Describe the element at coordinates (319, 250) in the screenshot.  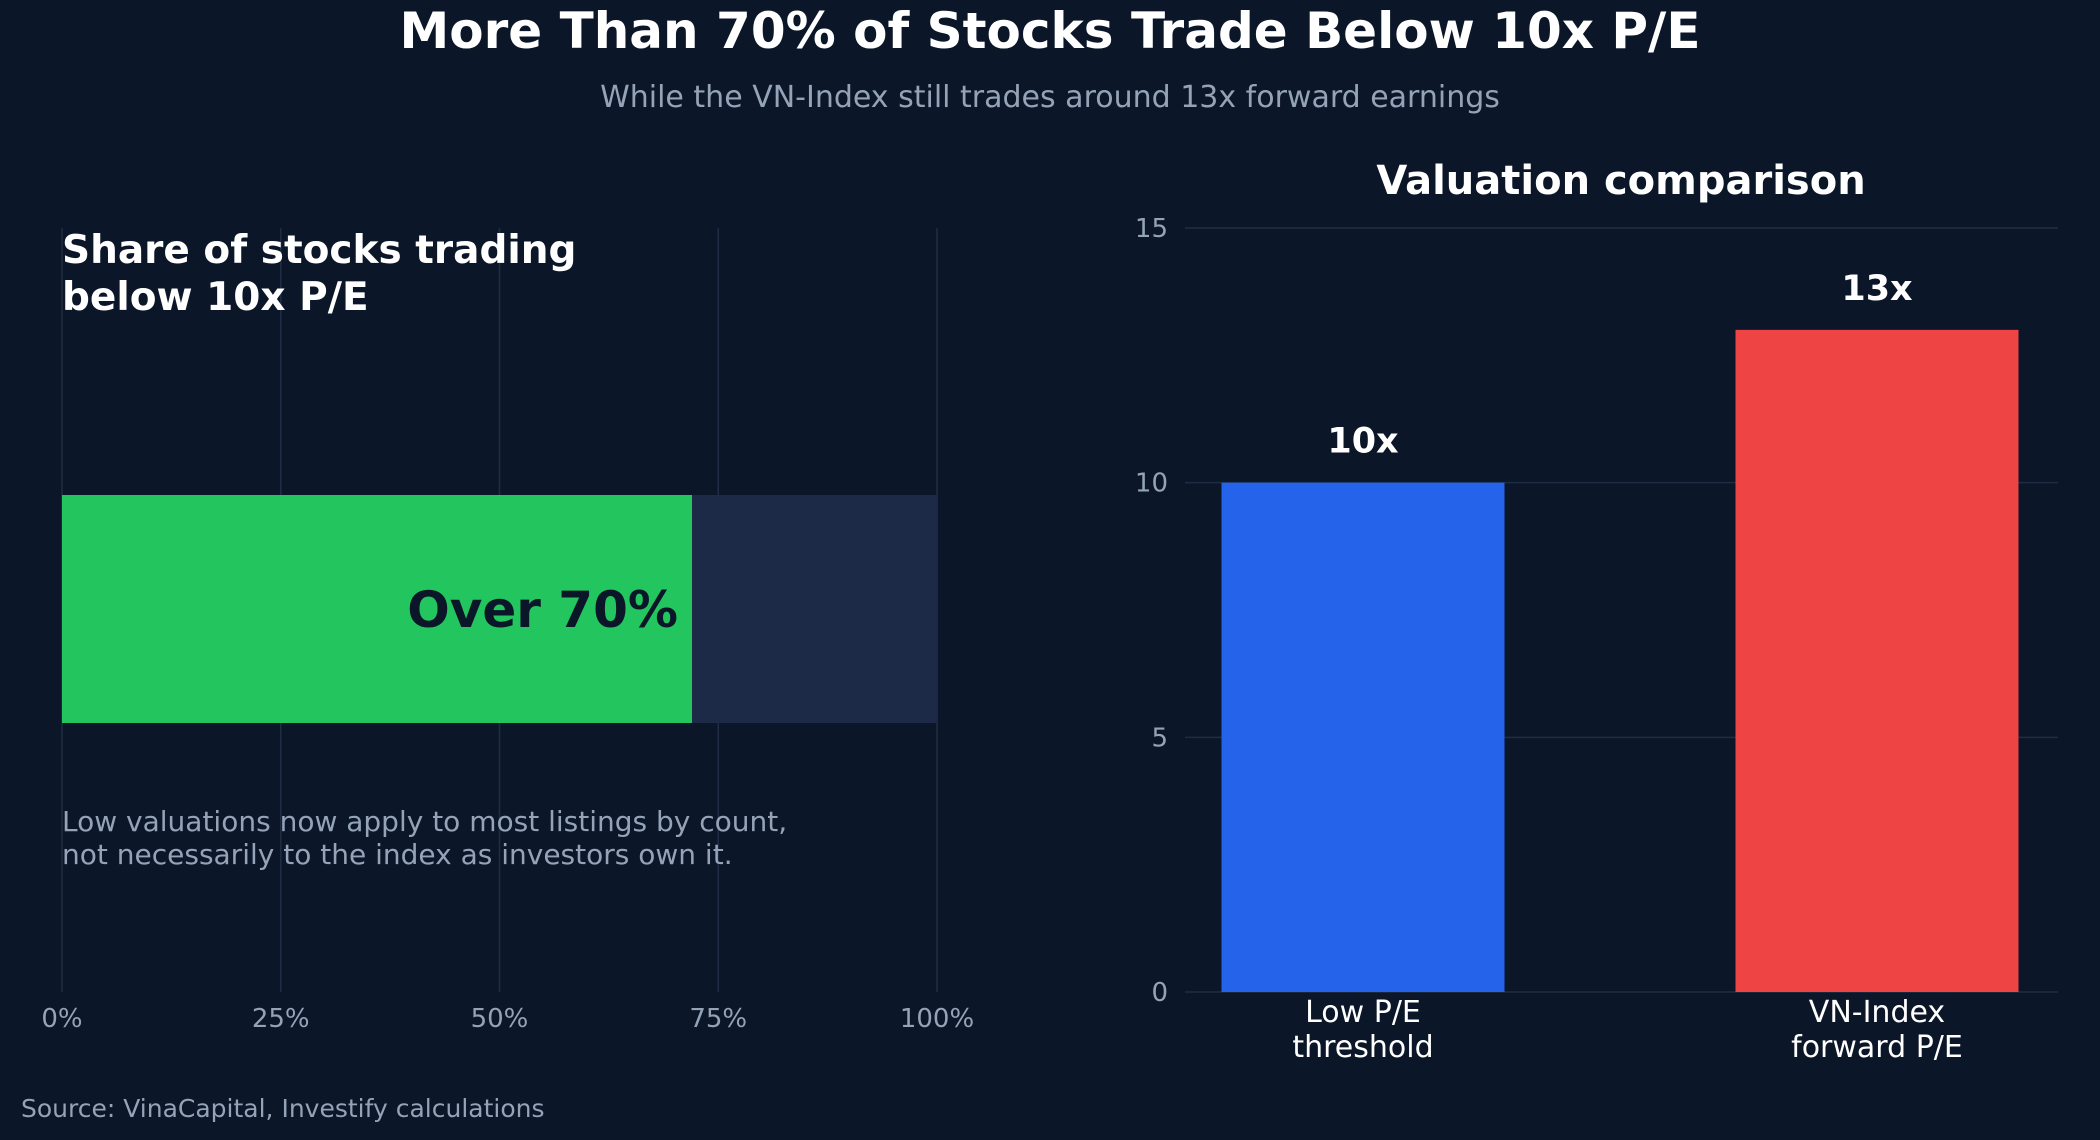
I see `panel-title-line: Share of stocks trading` at that location.